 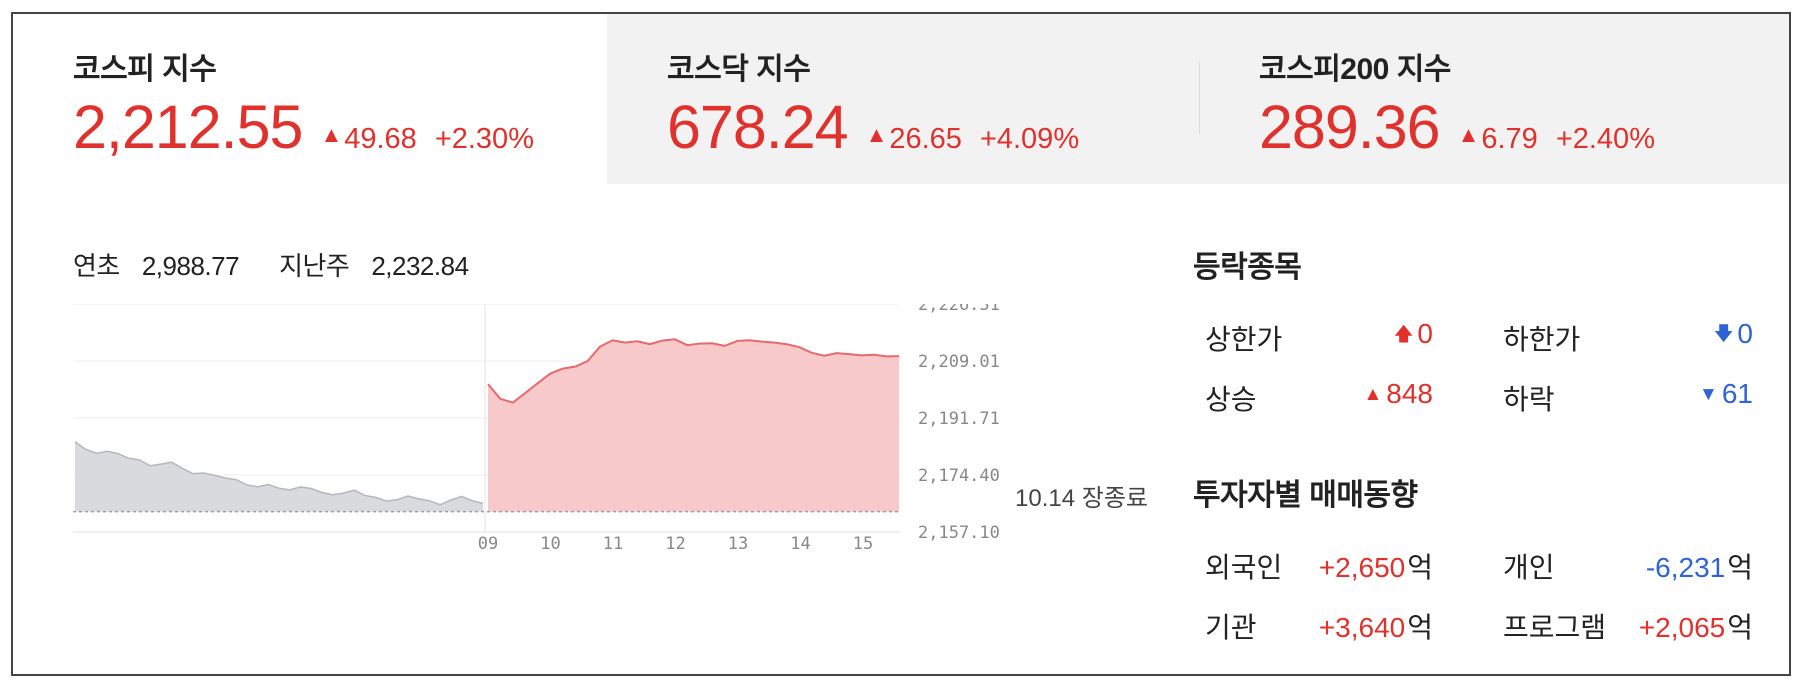 What do you see at coordinates (1682, 627) in the screenshot?
I see `program-value: +2,065` at bounding box center [1682, 627].